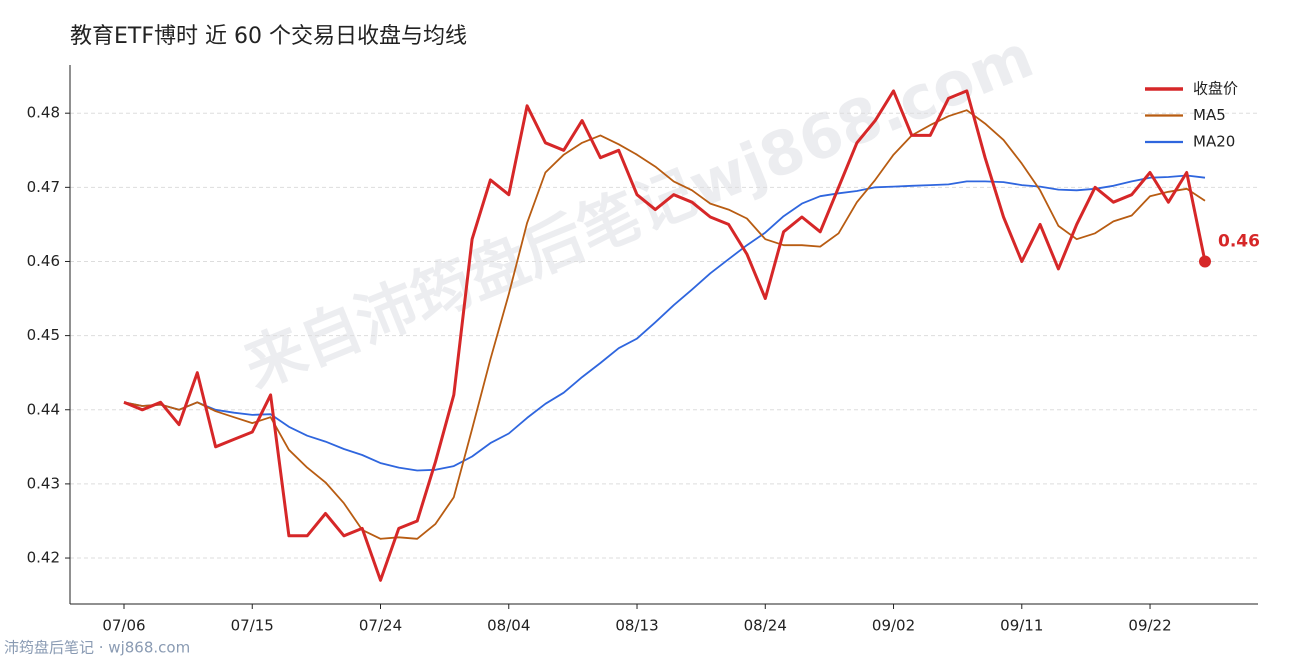 Image resolution: width=1290 pixels, height=660 pixels. I want to click on footer: 沛筠盘后笔记 · wj868.com, so click(97, 648).